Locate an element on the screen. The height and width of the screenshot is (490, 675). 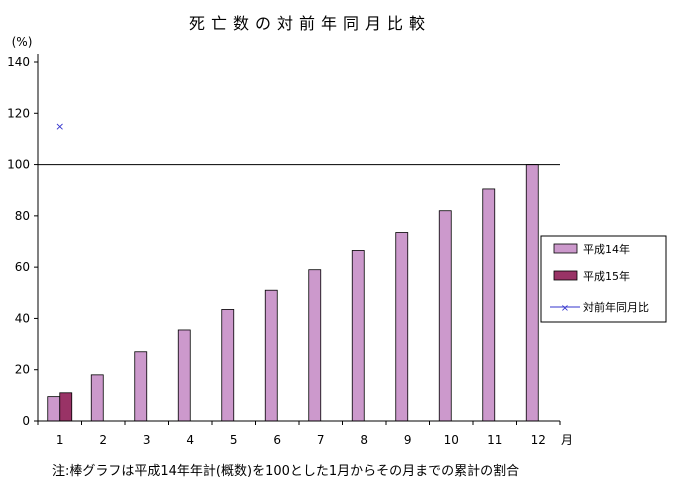
ratio-points: × is located at coordinates (59, 126).